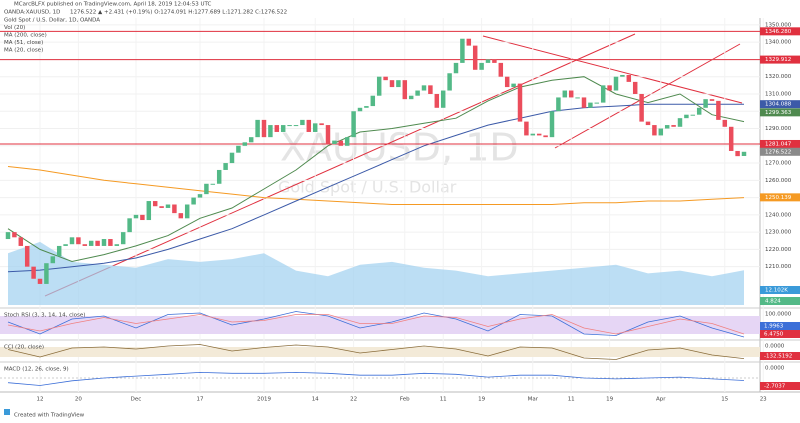 This screenshot has width=800, height=423. Describe the element at coordinates (778, 181) in the screenshot. I see `y-tick-label: 1260.000` at that location.